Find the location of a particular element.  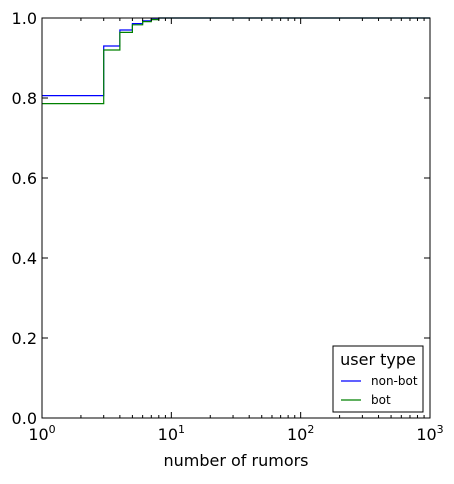

y-tick-label: 0.4 is located at coordinates (24, 258).